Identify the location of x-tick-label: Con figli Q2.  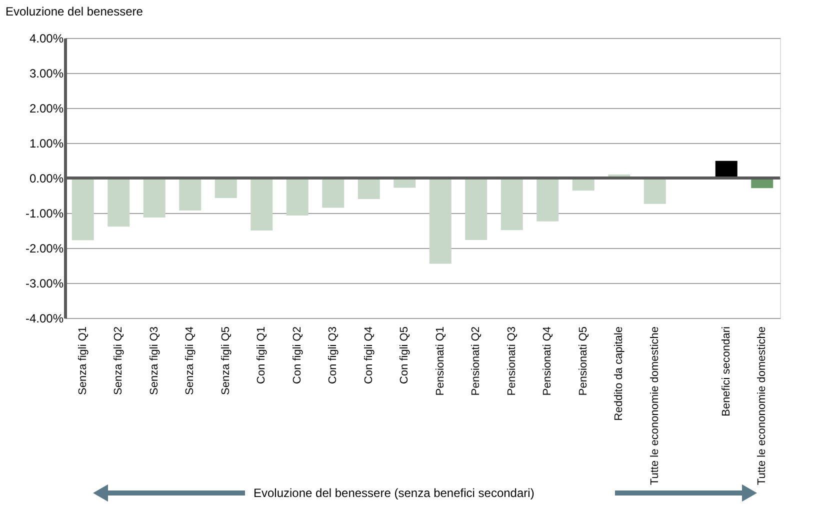
(297, 355).